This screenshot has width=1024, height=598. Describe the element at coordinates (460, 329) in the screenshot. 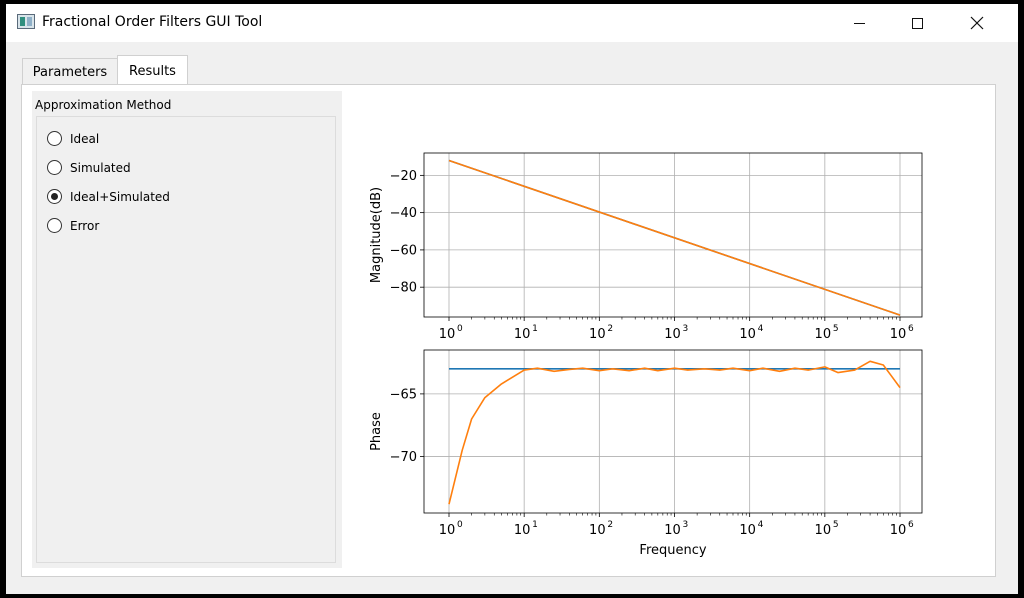

I see `magnitude-xtick-exponent: 0` at that location.